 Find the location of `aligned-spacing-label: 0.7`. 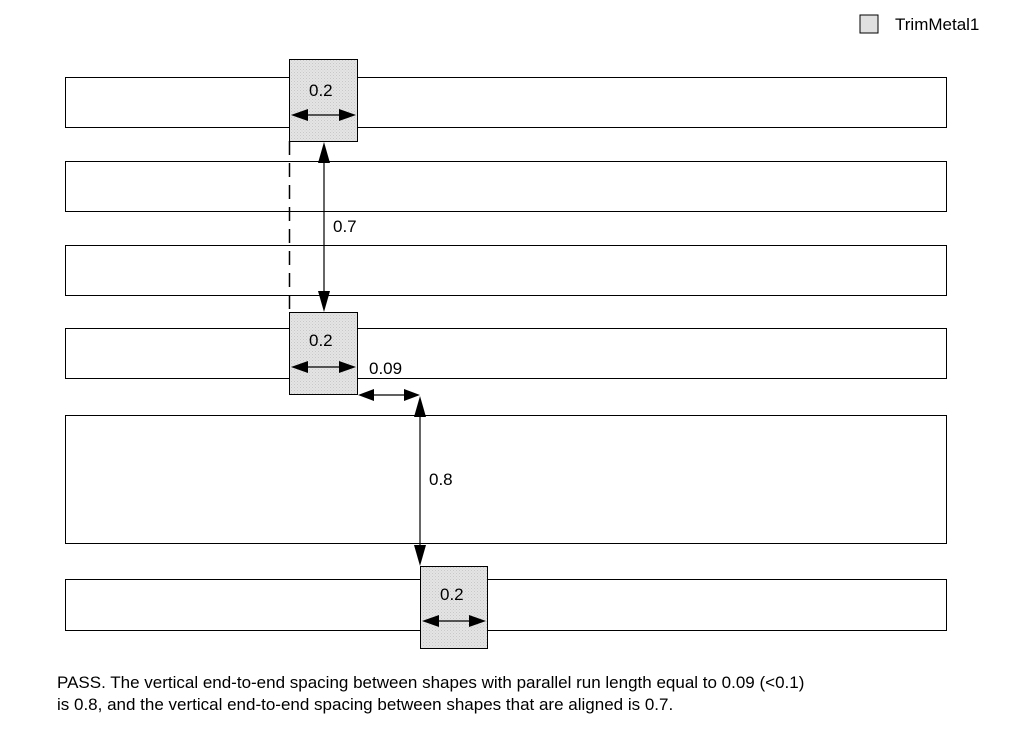

aligned-spacing-label: 0.7 is located at coordinates (345, 226).